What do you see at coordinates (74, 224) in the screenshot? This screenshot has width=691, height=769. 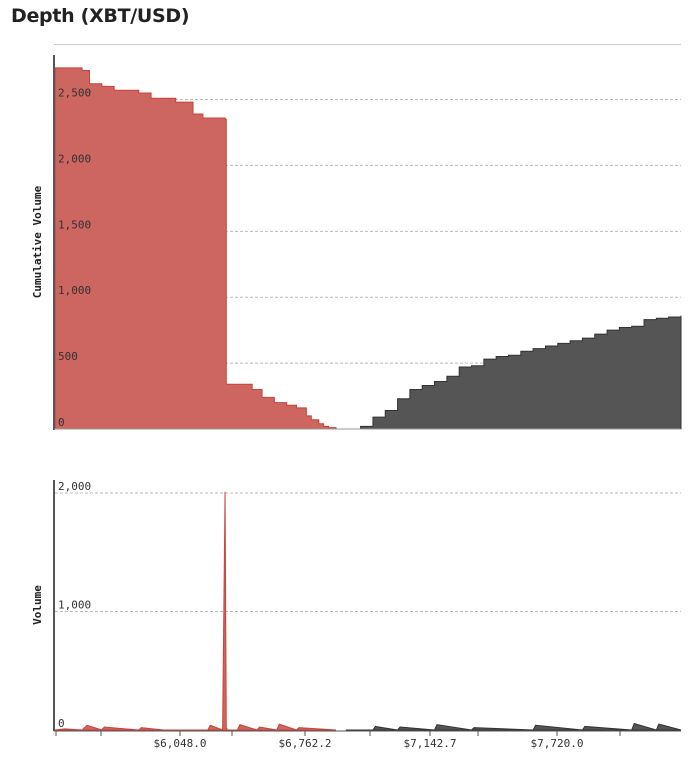 I see `cumulative-y-tick-label: 1,500` at bounding box center [74, 224].